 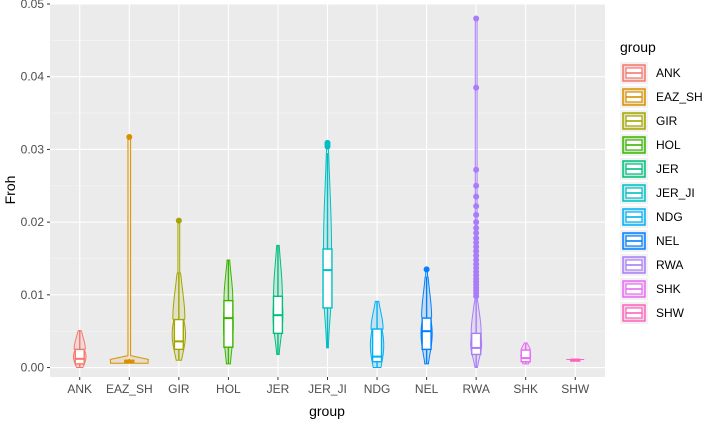 I want to click on group-rwa, so click(x=476, y=192).